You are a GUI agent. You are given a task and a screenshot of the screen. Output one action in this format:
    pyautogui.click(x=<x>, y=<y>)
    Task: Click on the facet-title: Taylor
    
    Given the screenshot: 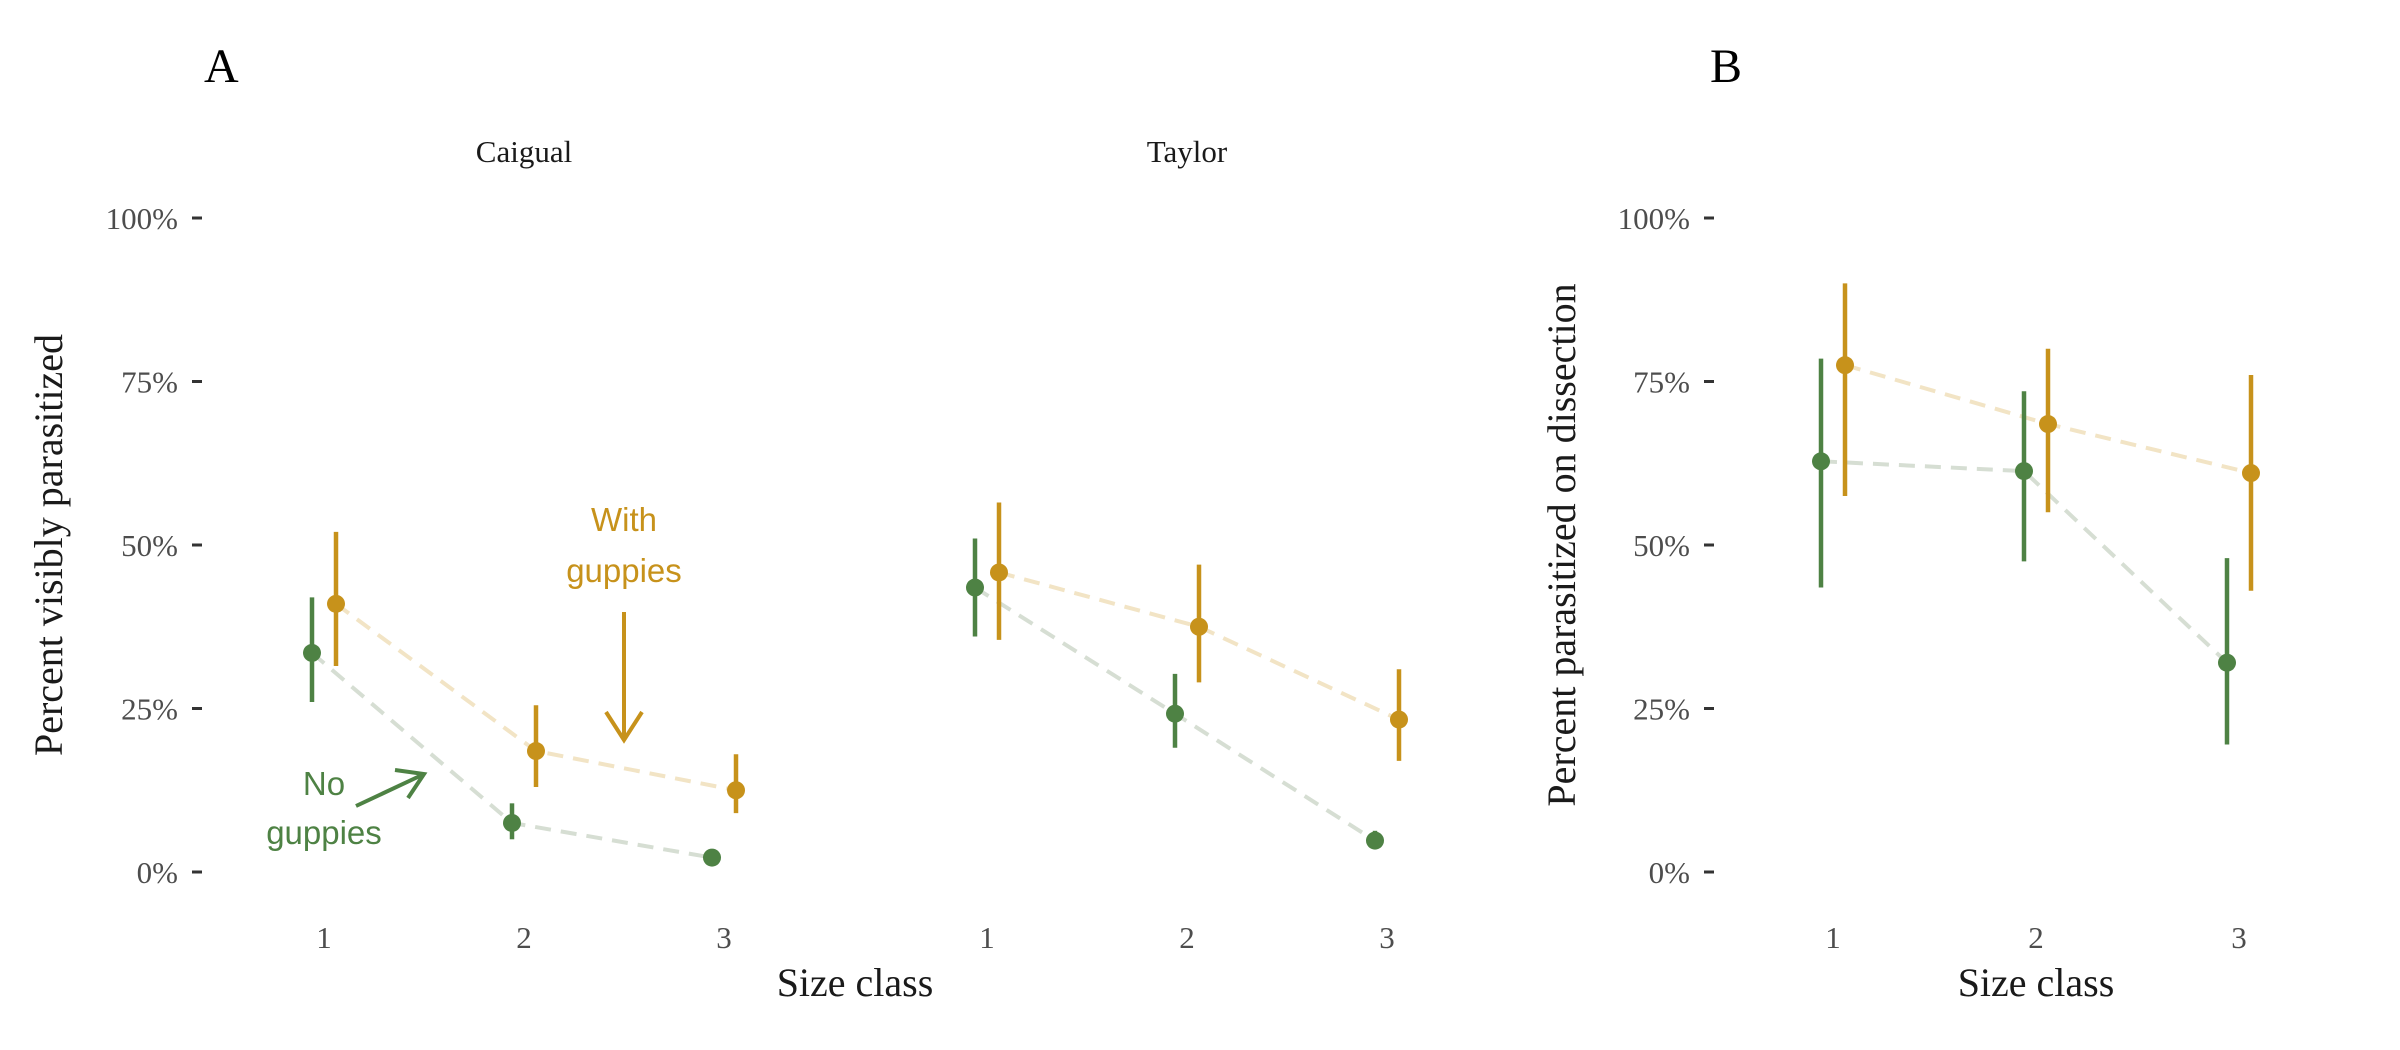 What is the action you would take?
    pyautogui.click(x=1187, y=151)
    